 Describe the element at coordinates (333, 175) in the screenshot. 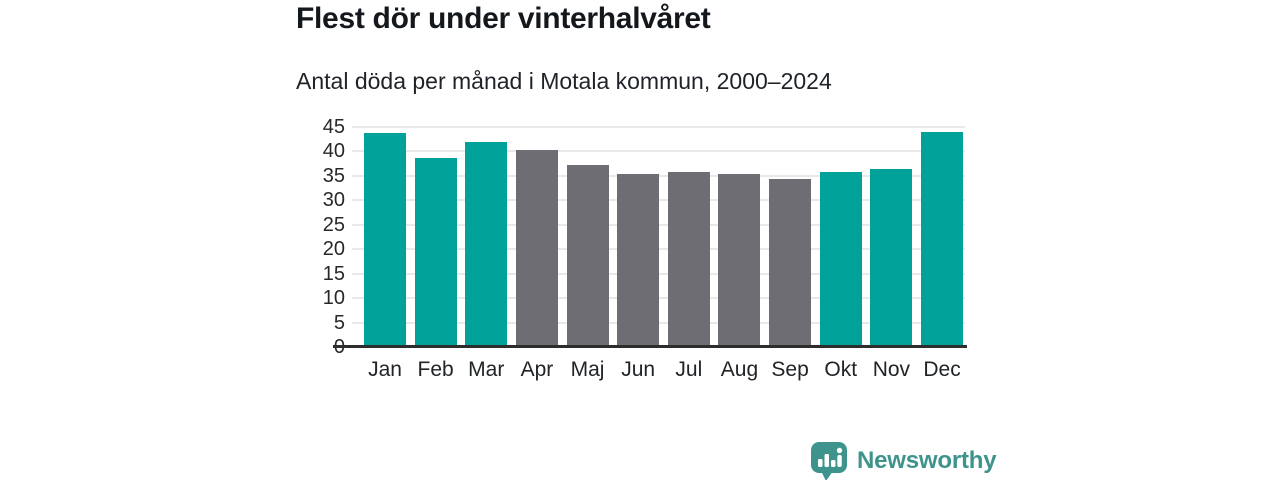

I see `y-tick-label-35: 35` at that location.